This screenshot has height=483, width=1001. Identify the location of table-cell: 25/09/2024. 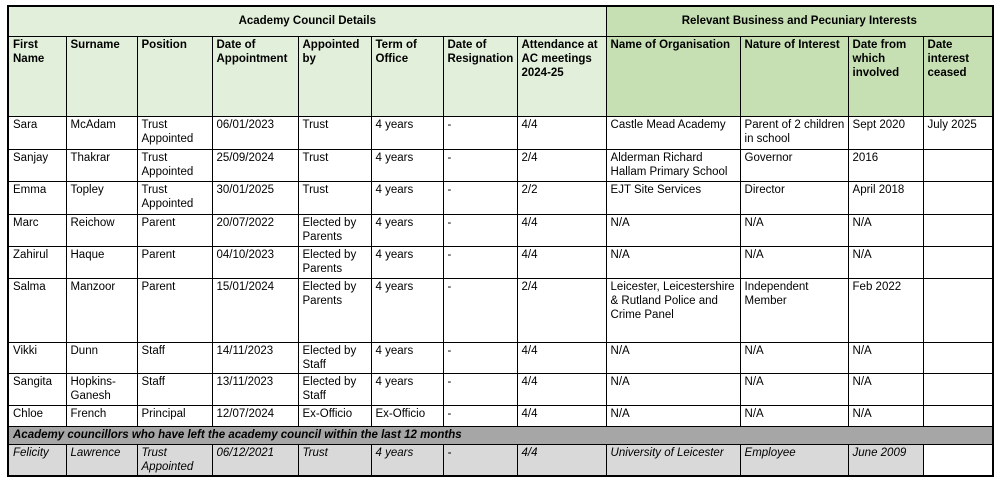
(255, 165).